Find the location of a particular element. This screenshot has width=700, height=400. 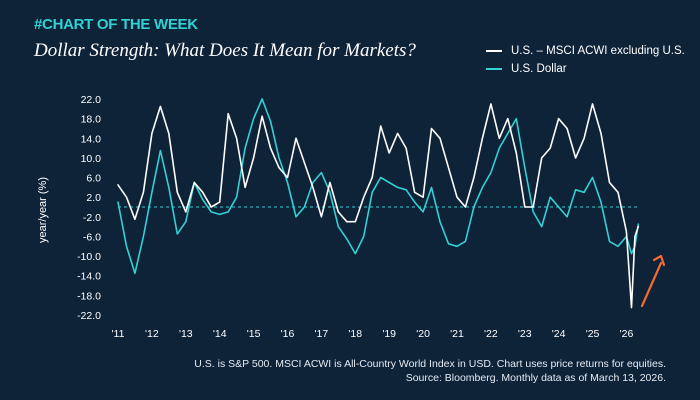

x-tick-label: '16 is located at coordinates (288, 334).